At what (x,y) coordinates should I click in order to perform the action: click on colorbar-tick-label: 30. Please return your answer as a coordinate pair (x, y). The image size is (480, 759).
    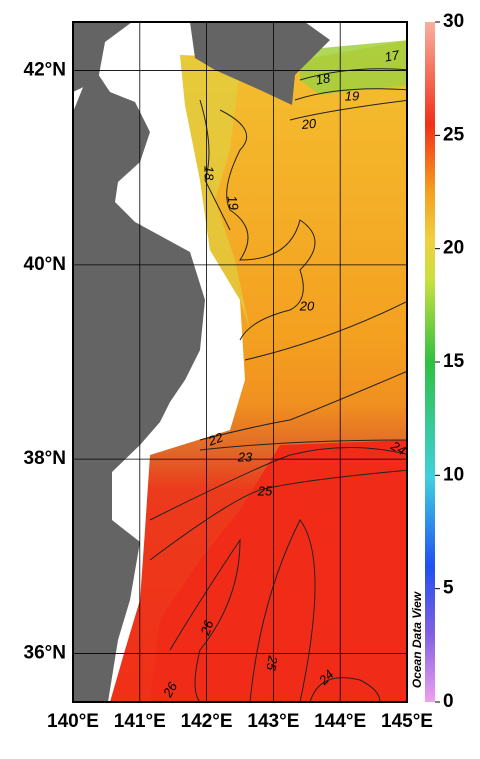
    Looking at the image, I should click on (453, 21).